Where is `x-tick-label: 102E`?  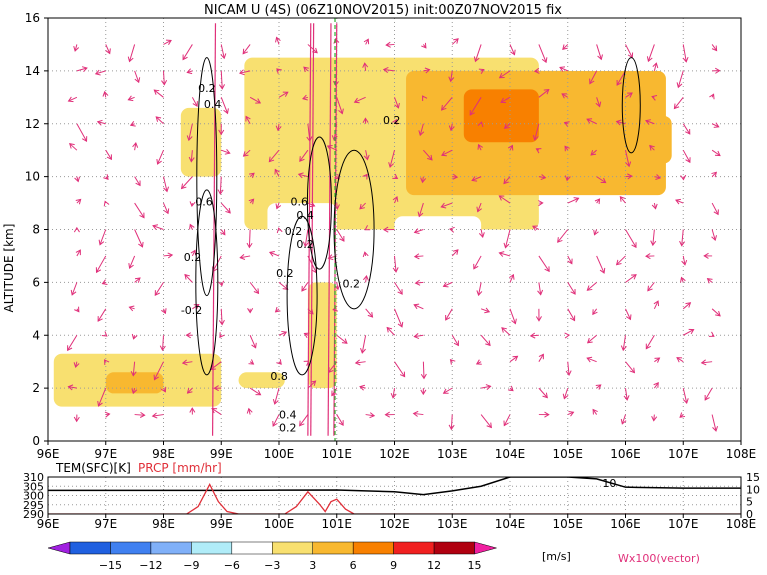 x-tick-label: 102E is located at coordinates (394, 524).